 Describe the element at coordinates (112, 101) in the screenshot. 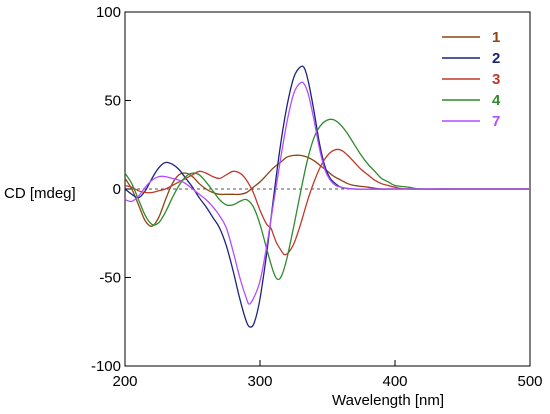

I see `y-tick-label: 50` at that location.